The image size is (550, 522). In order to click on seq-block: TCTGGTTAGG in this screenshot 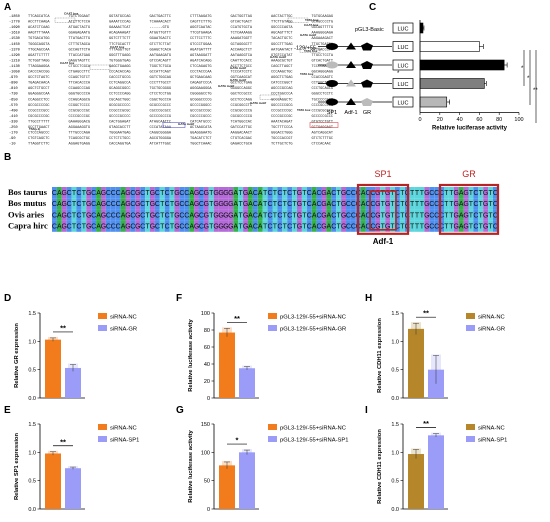, I will do `click(39, 61)`.